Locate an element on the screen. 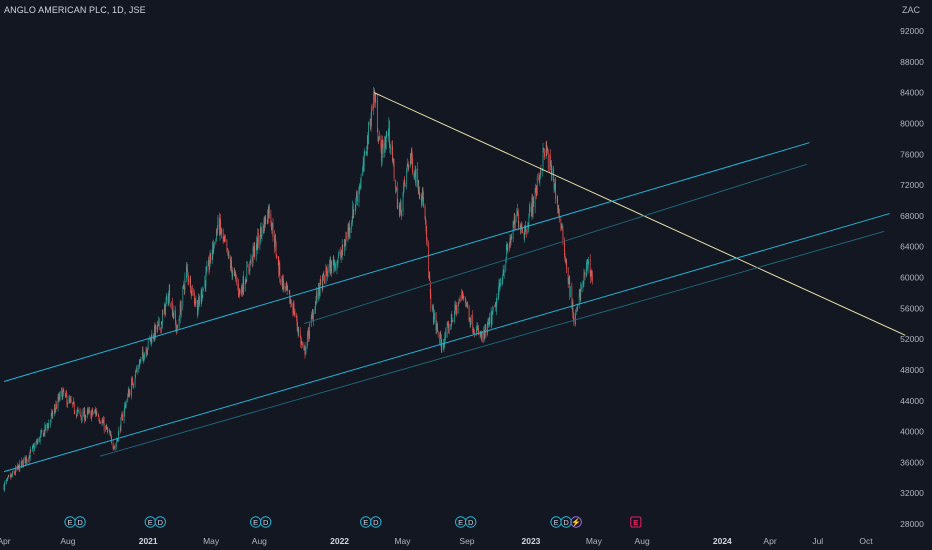 The width and height of the screenshot is (932, 550). earnings-event-glyph: E is located at coordinates (556, 522).